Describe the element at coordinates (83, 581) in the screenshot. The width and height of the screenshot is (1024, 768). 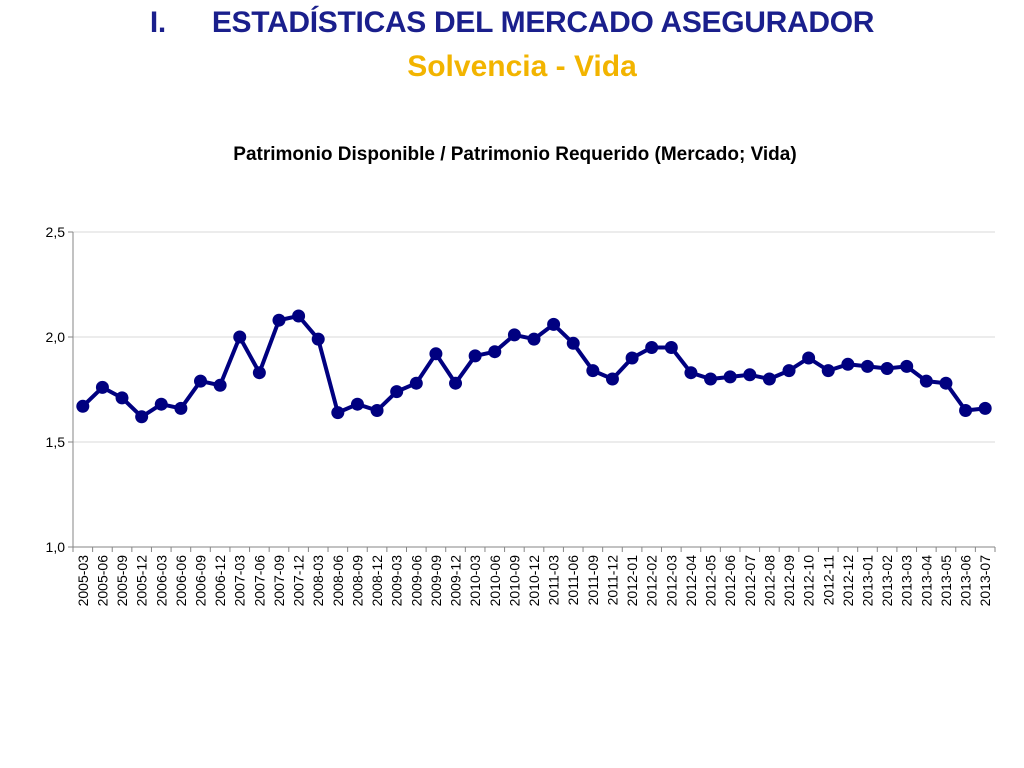
I see `x-tick-label: 2005-03` at that location.